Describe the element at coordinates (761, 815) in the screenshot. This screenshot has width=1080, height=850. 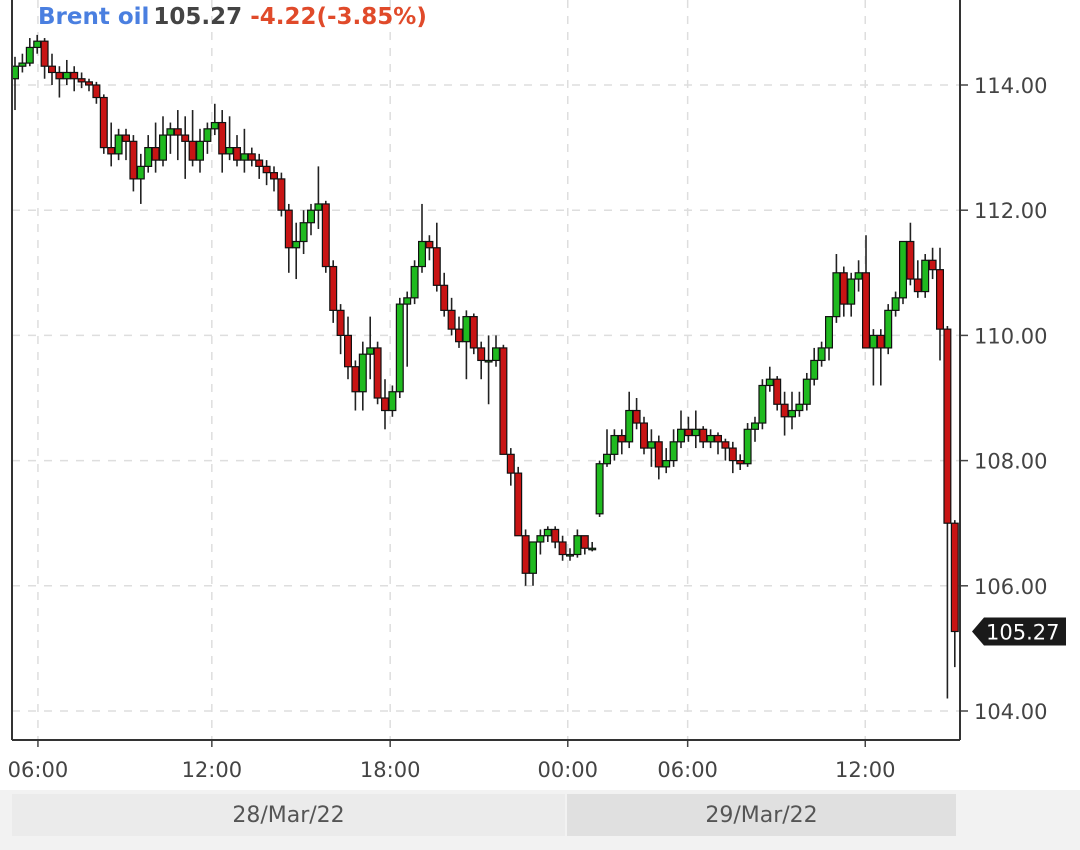
I see `date-label-day2: 29/Mar/22` at that location.